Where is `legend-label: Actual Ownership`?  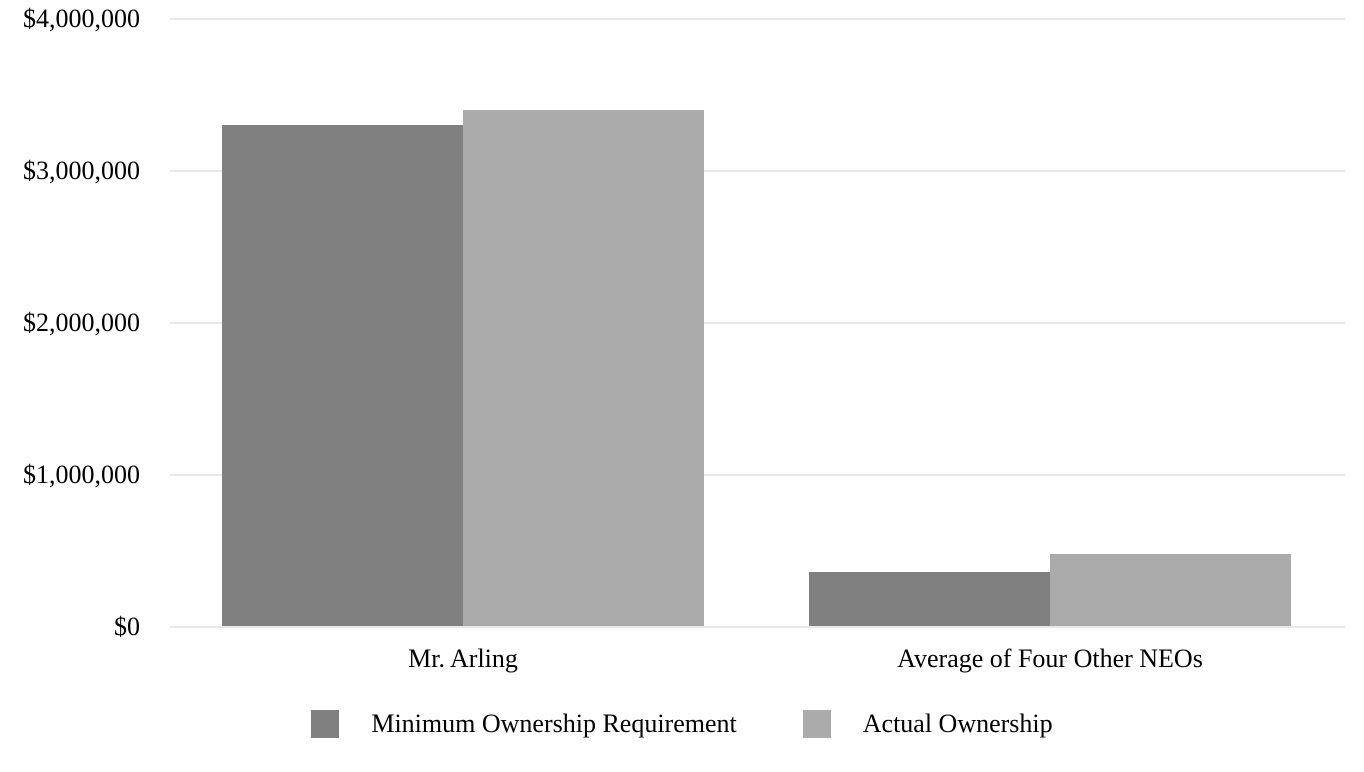
legend-label: Actual Ownership is located at coordinates (957, 723).